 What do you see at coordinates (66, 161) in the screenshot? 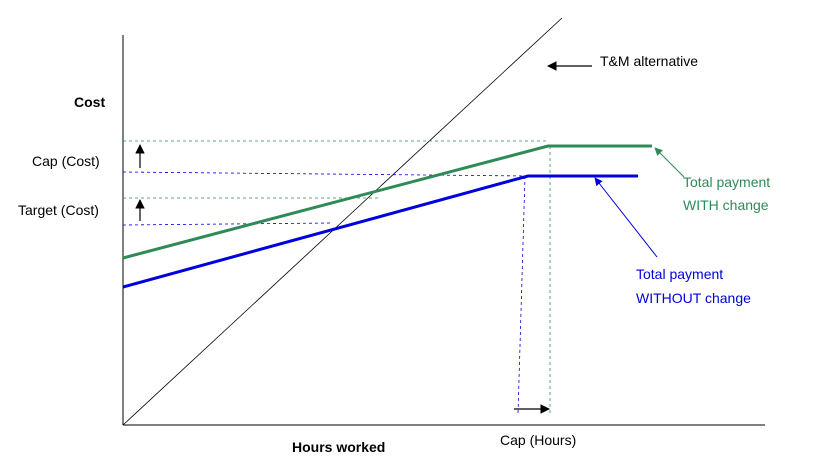
I see `cap-cost-label: Cap (Cost)` at bounding box center [66, 161].